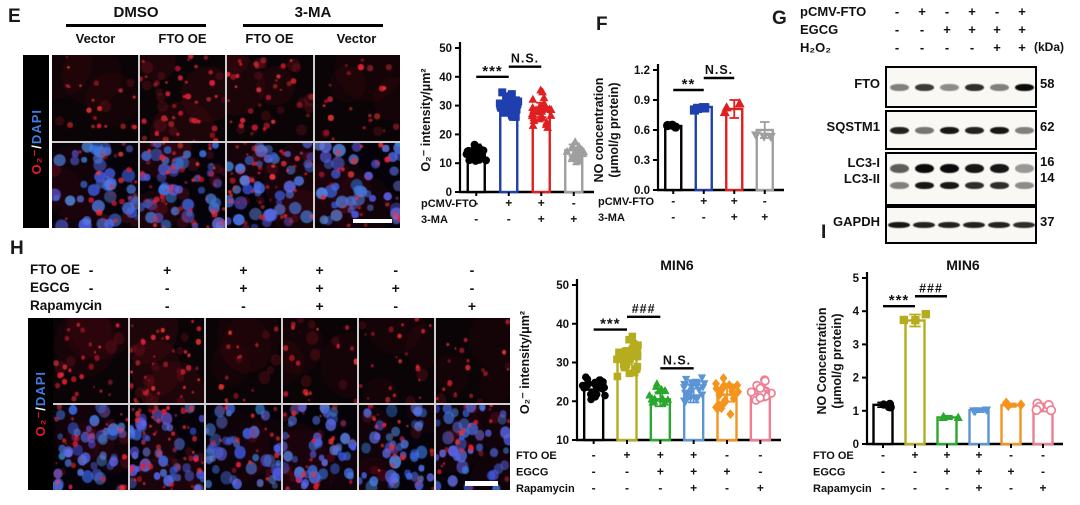  I want to click on scale-bar-e, so click(372, 221).